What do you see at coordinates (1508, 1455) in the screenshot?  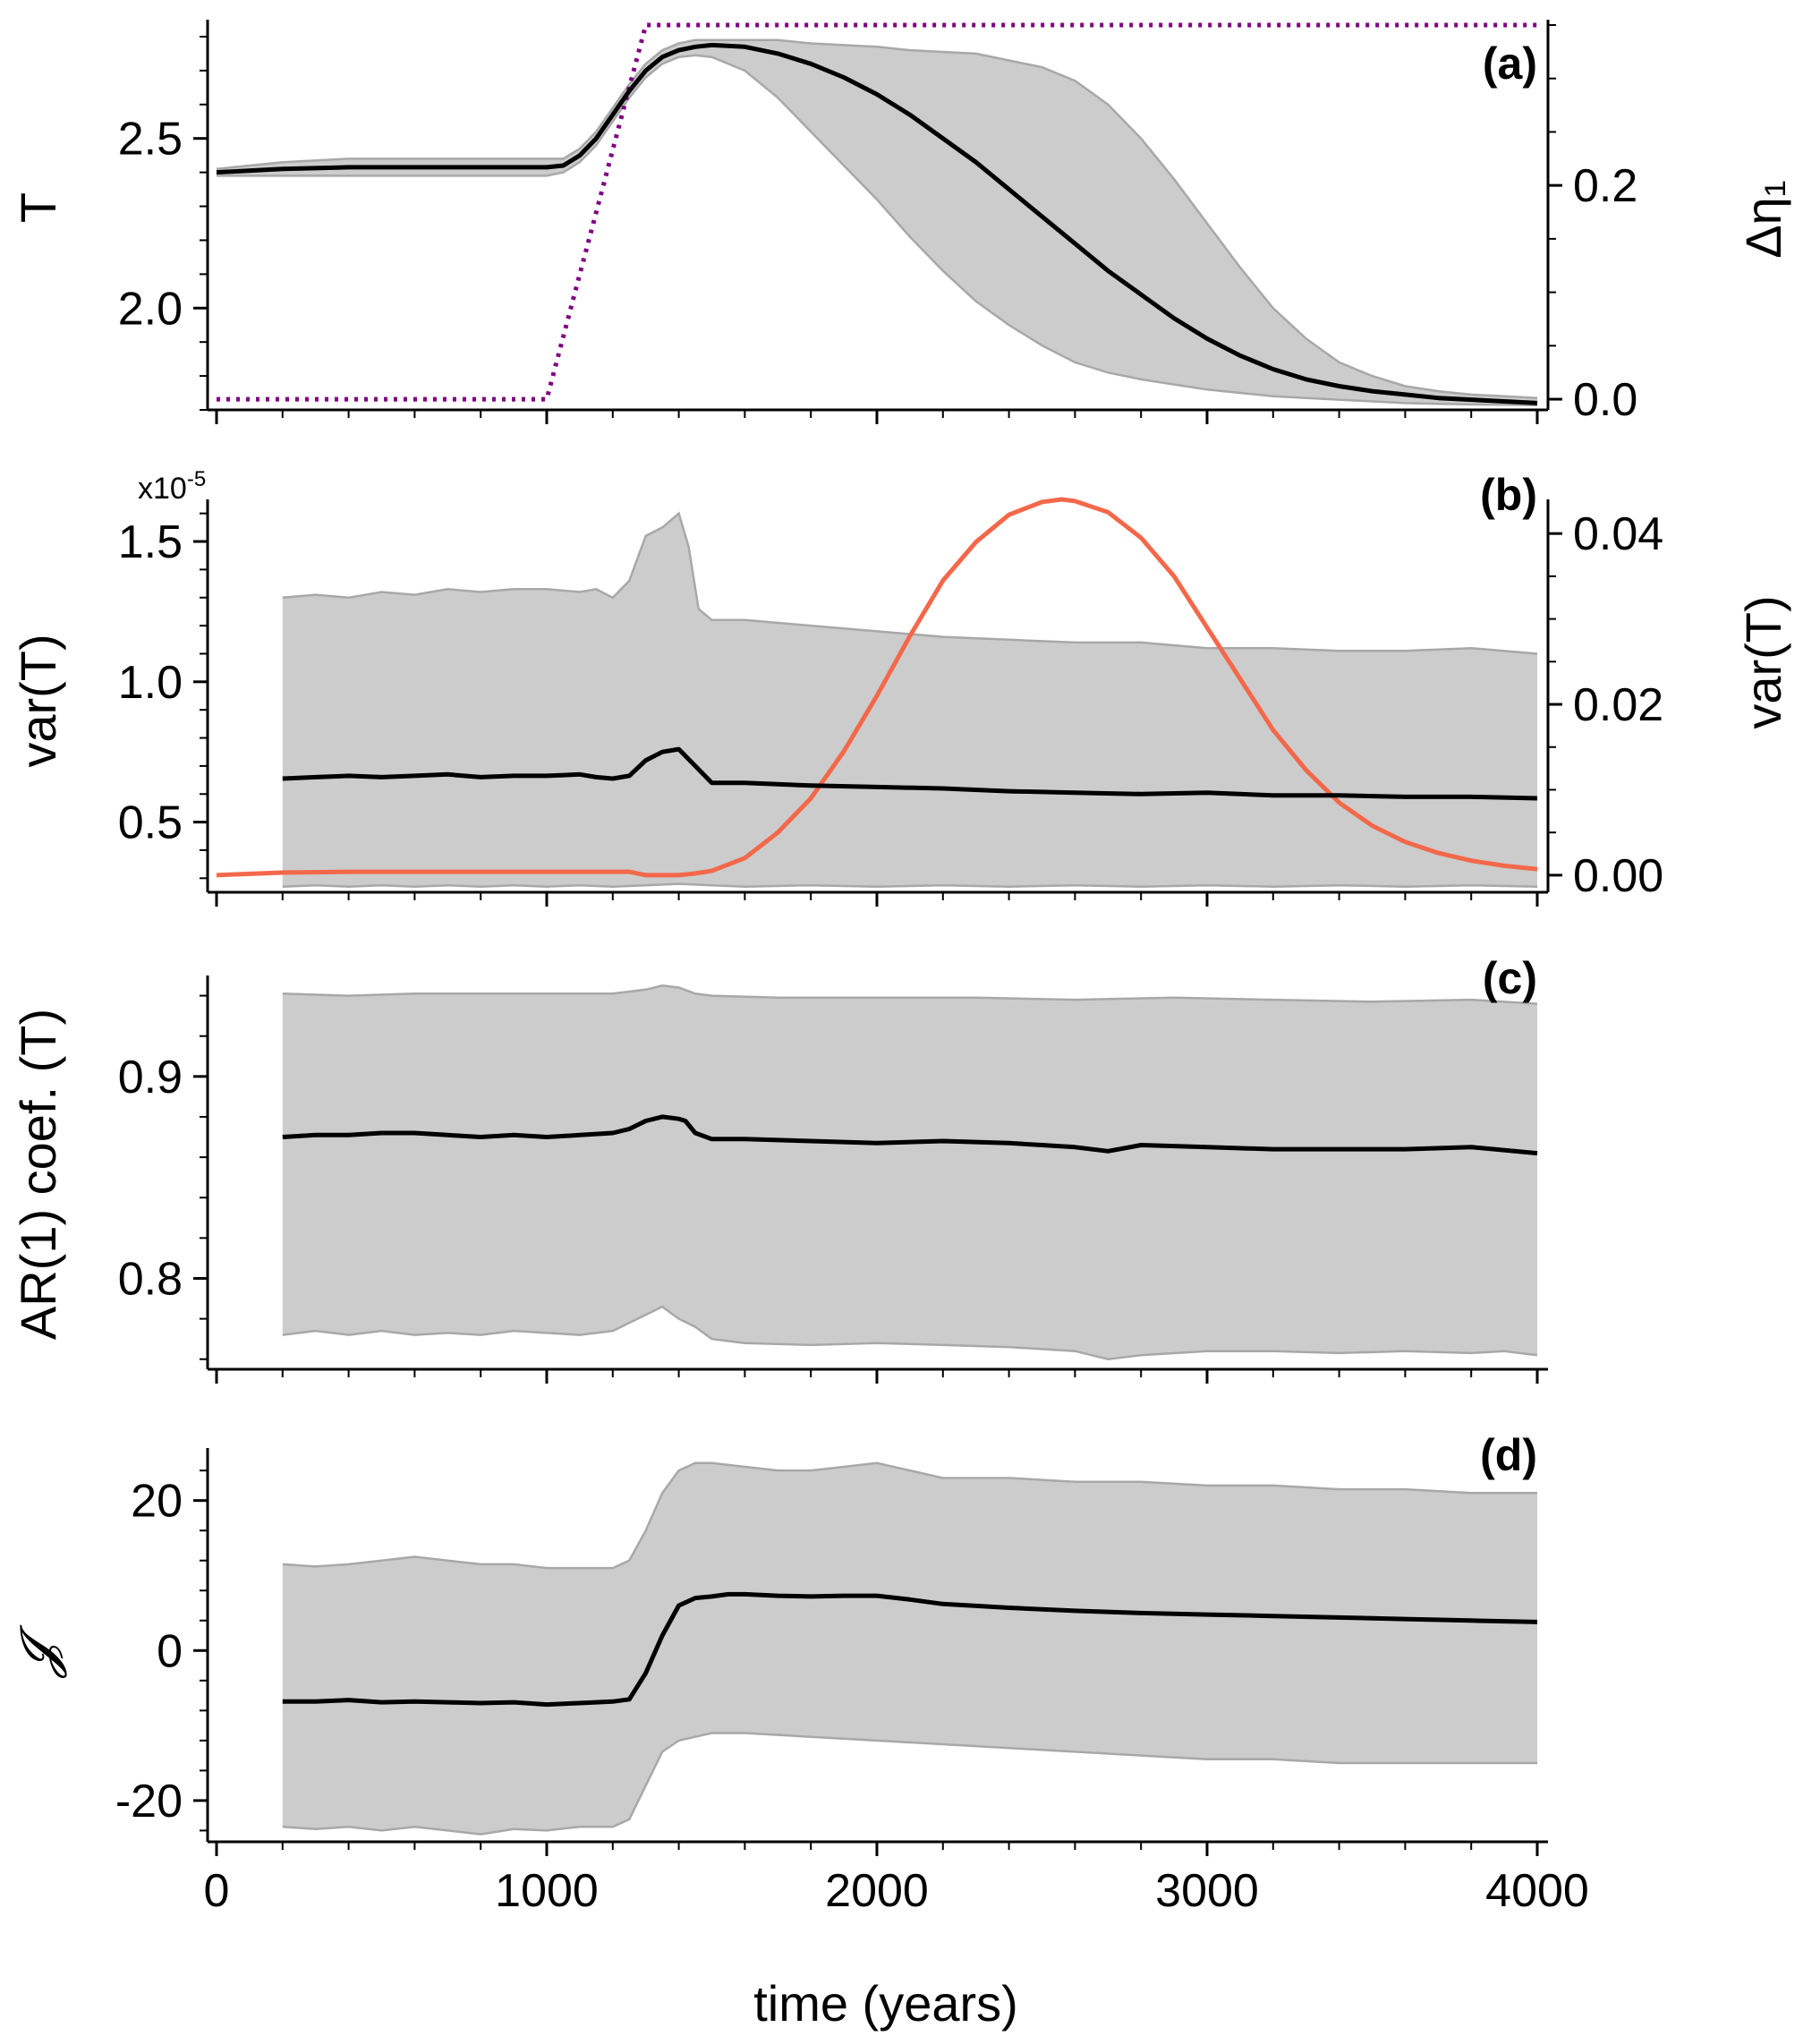 I see `panel-d-label: (d)` at bounding box center [1508, 1455].